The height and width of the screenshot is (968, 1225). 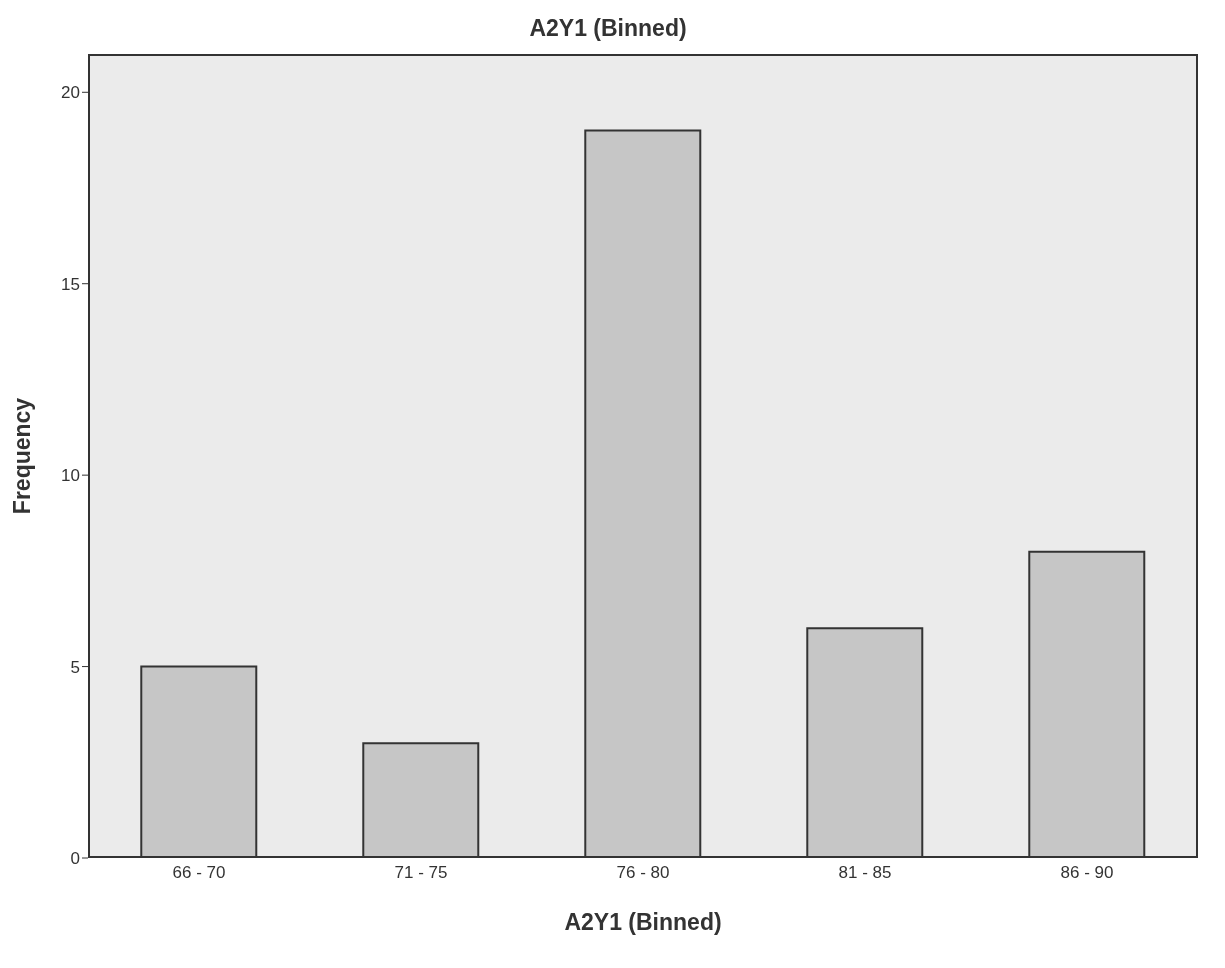 What do you see at coordinates (608, 28) in the screenshot?
I see `chart-title: A2Y1 (Binned)` at bounding box center [608, 28].